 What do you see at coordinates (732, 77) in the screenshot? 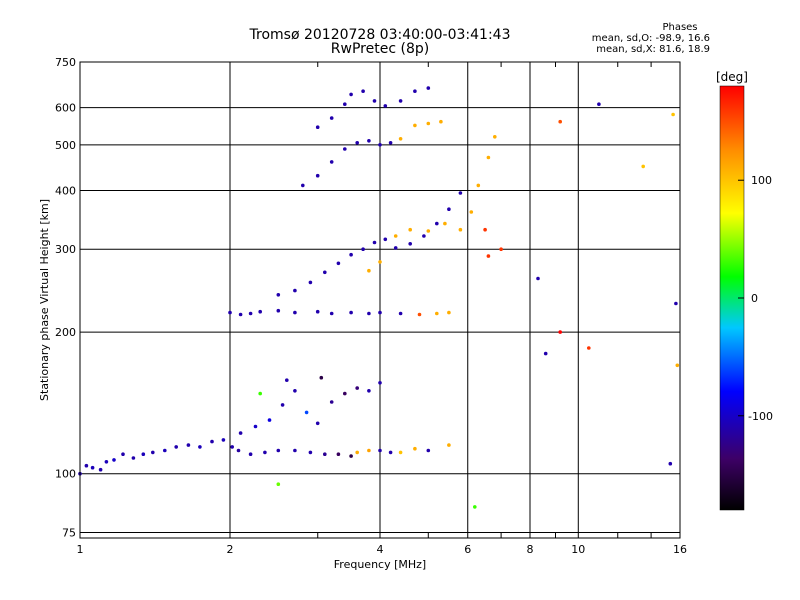
I see `colorbar-label: [deg]` at bounding box center [732, 77].